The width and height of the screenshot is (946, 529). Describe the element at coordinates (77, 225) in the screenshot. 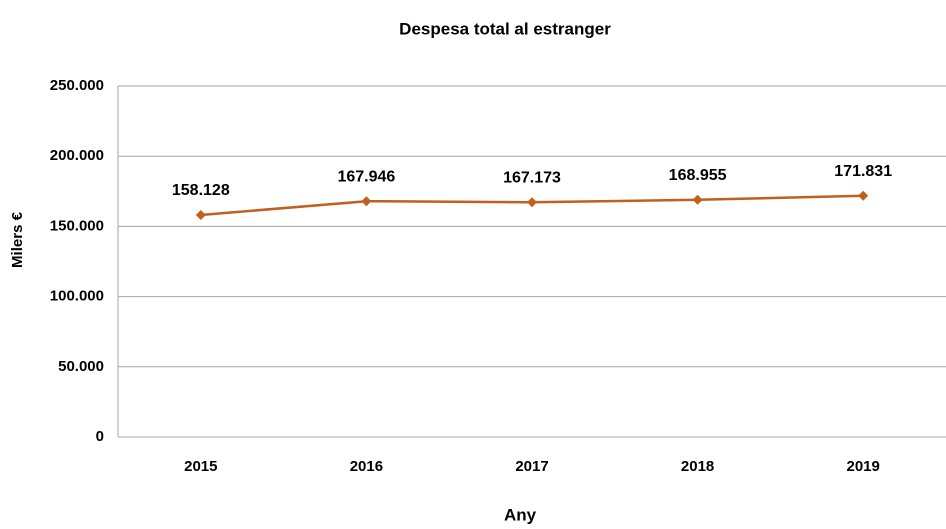

I see `y-tick-label: 150.000` at that location.